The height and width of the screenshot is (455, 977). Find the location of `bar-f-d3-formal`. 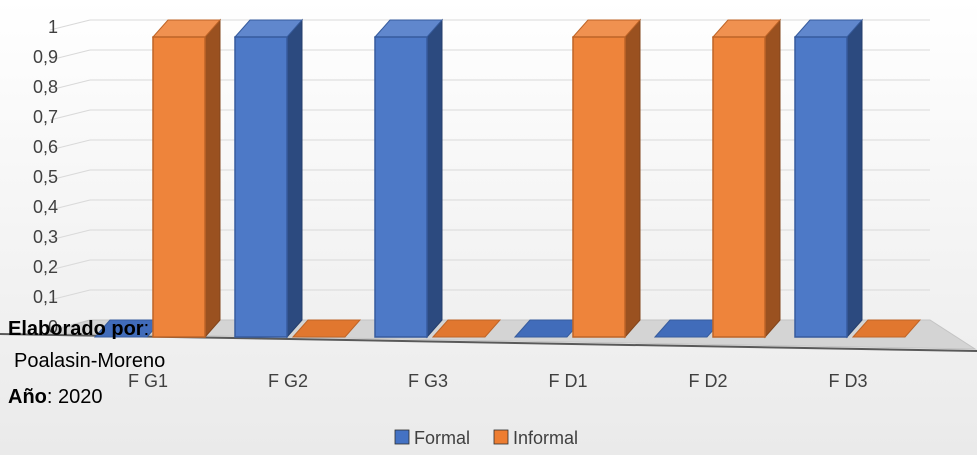

bar-f-d3-formal is located at coordinates (828, 178).